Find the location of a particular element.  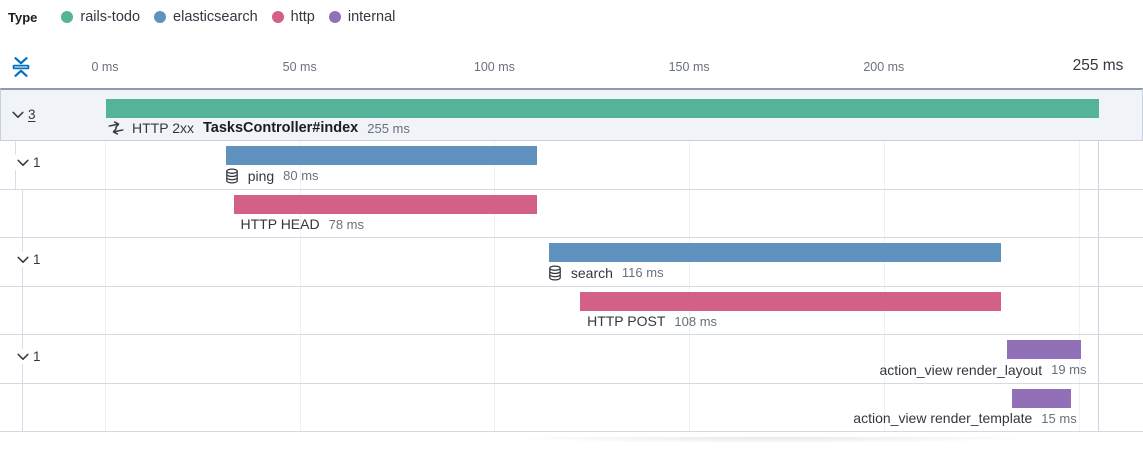

transaction-result: HTTP 2xx is located at coordinates (163, 128).